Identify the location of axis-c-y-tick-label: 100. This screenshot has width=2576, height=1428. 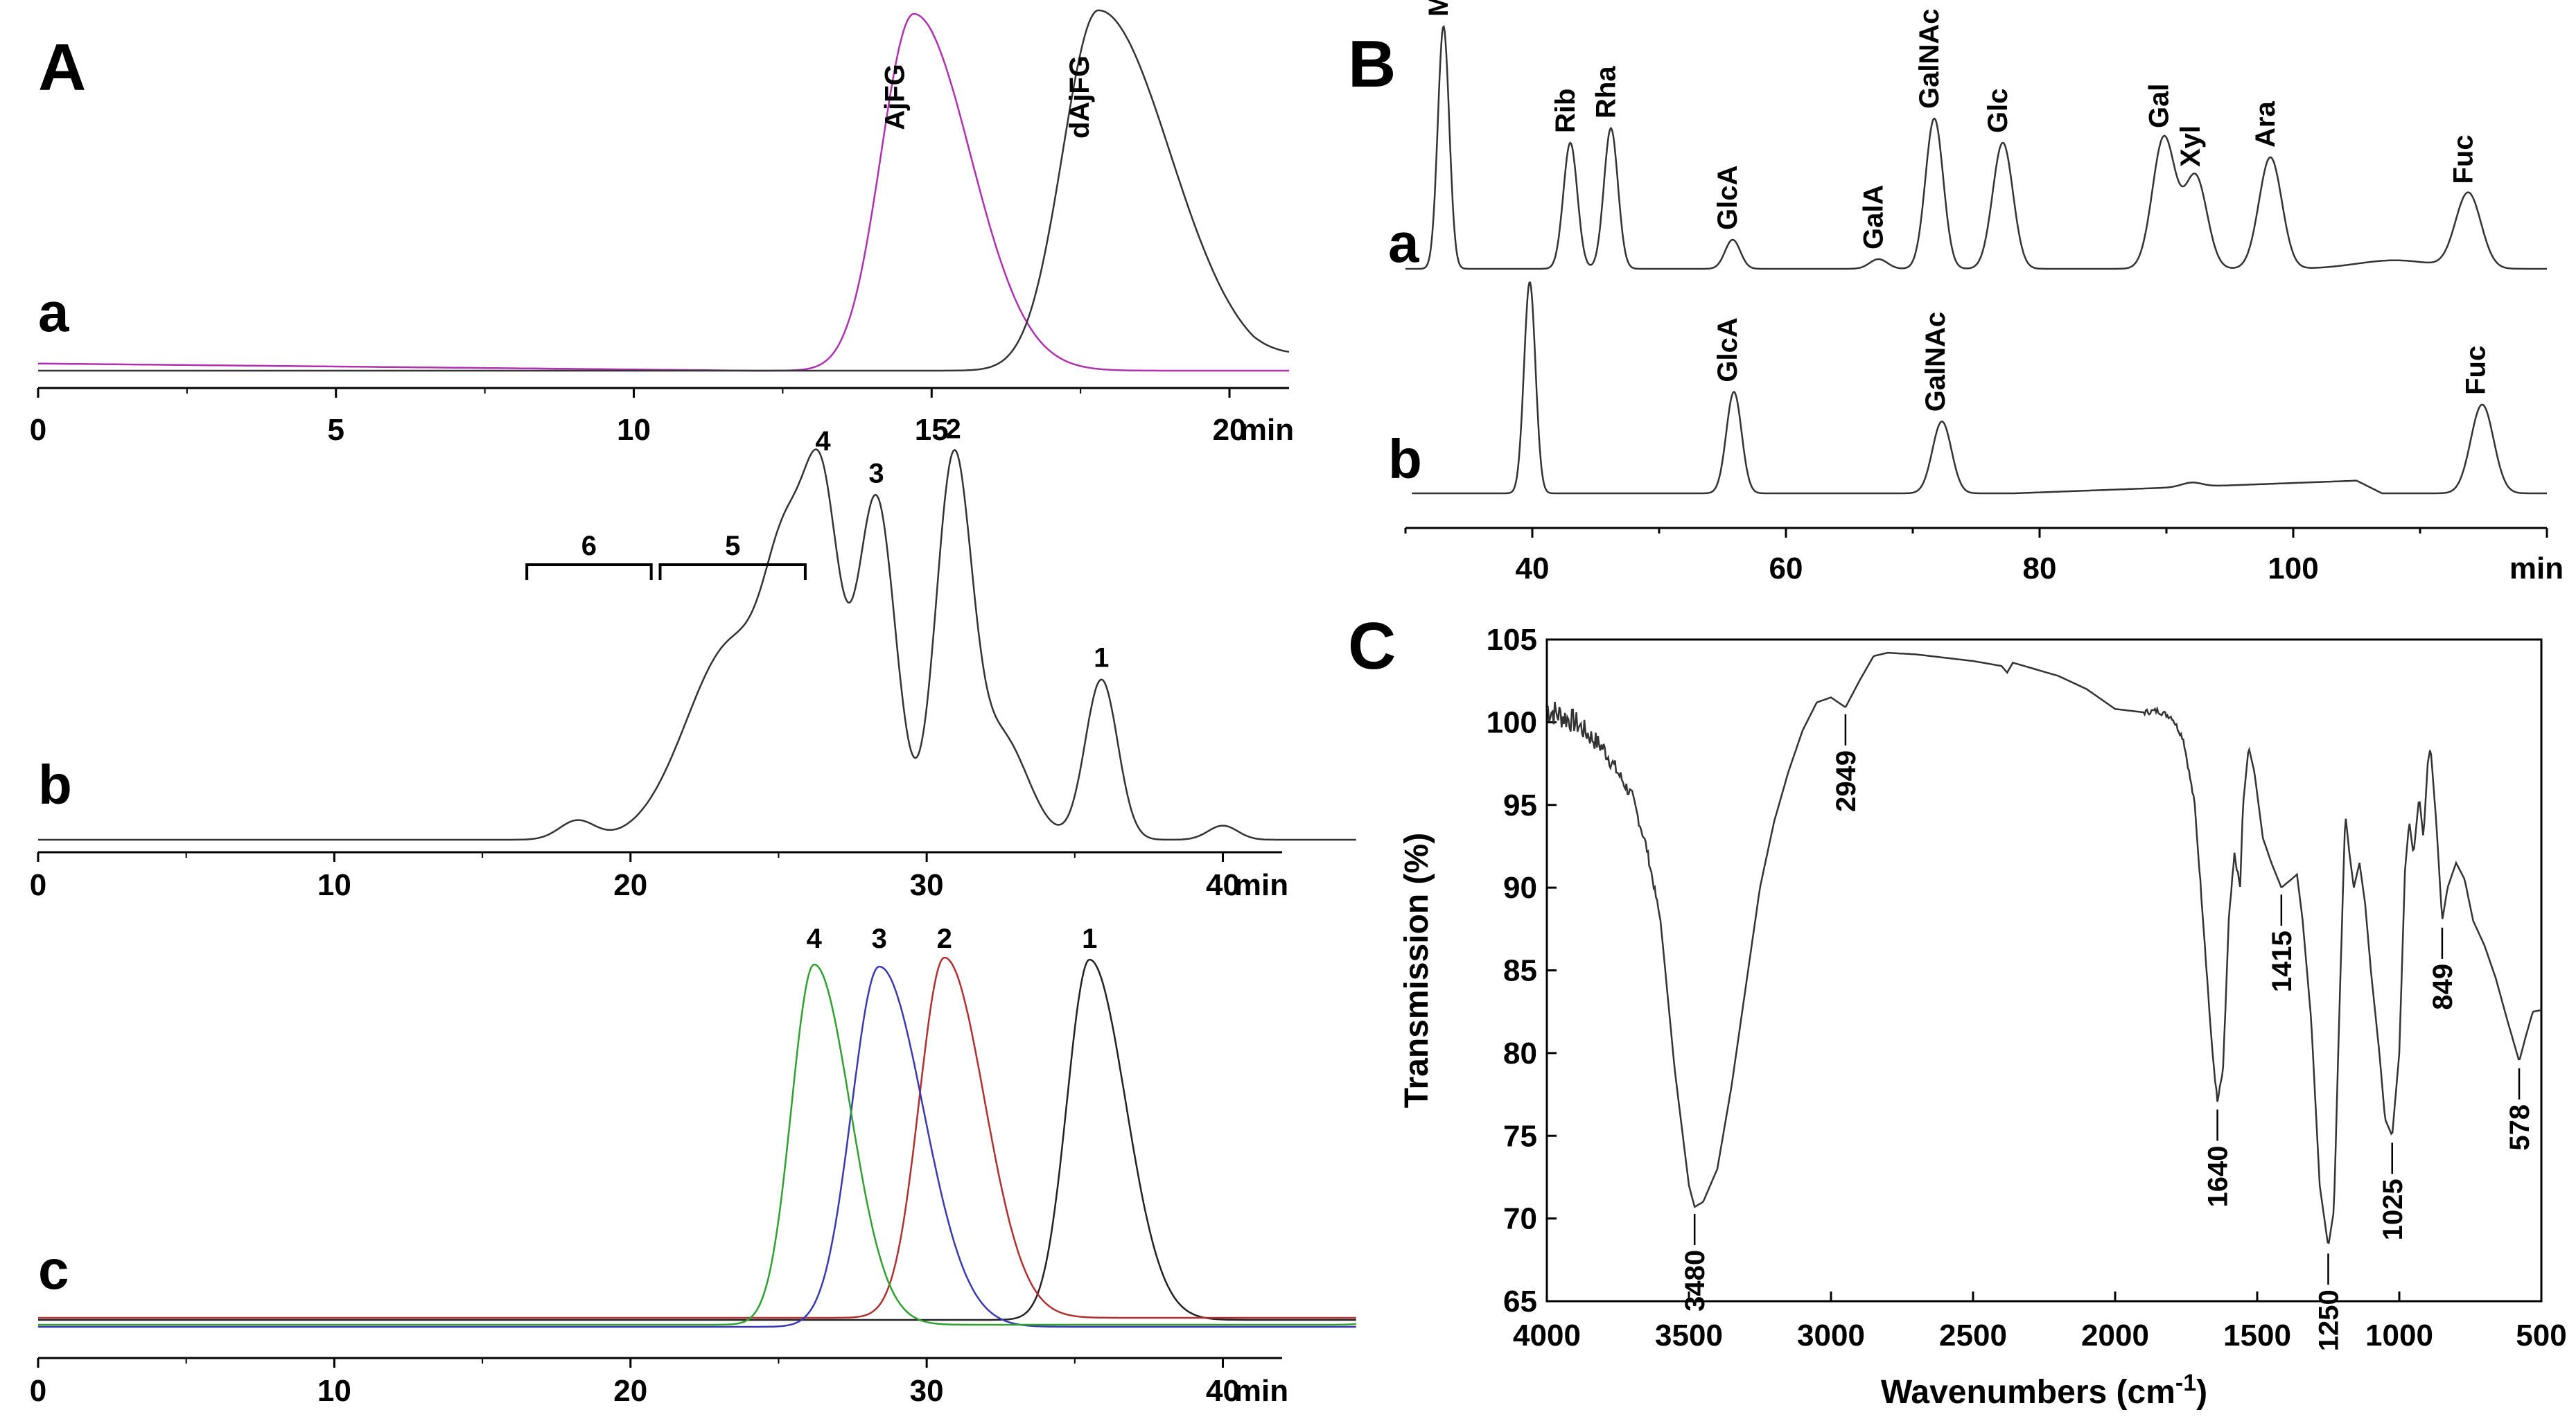
(1512, 722).